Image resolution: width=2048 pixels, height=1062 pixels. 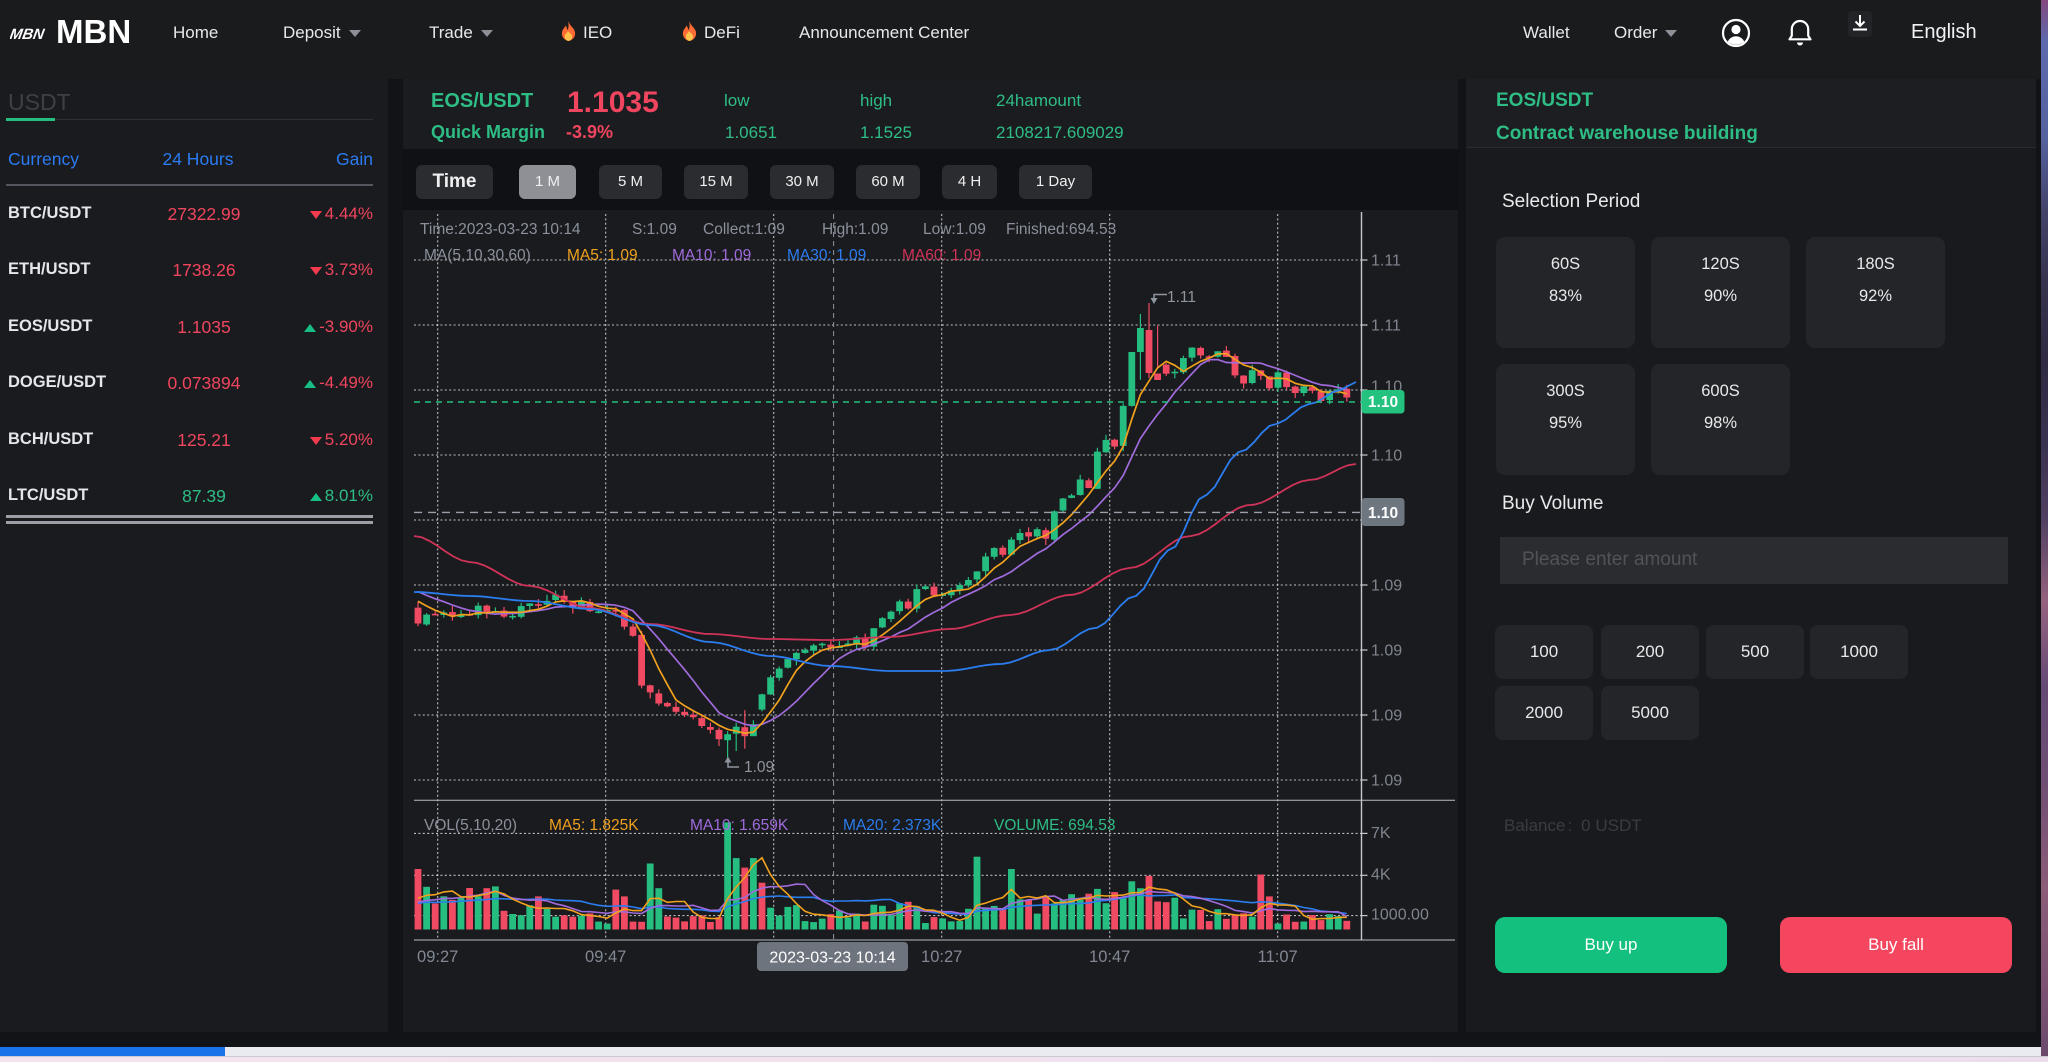 What do you see at coordinates (832, 958) in the screenshot?
I see `svg-text: 2023-03-23 10:14` at bounding box center [832, 958].